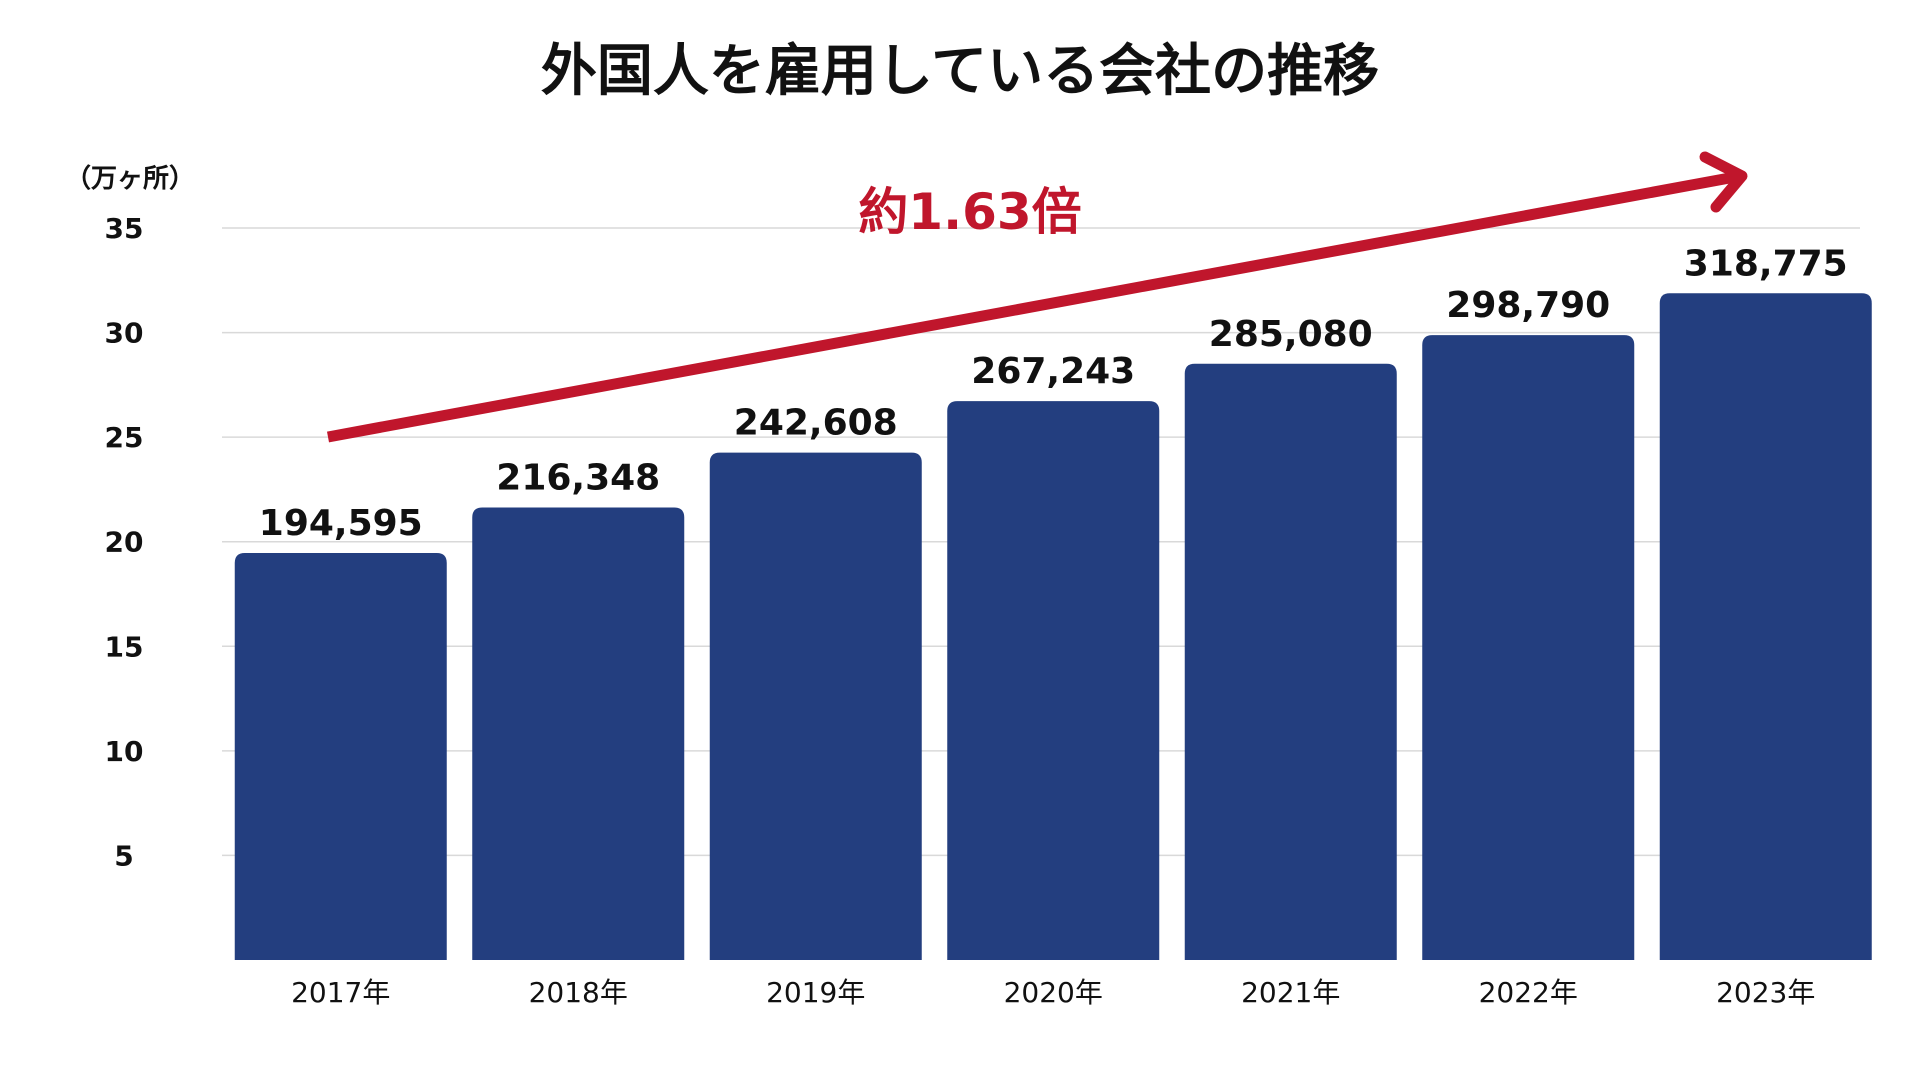 Image resolution: width=1920 pixels, height=1080 pixels. I want to click on y-tick-label: 30, so click(124, 333).